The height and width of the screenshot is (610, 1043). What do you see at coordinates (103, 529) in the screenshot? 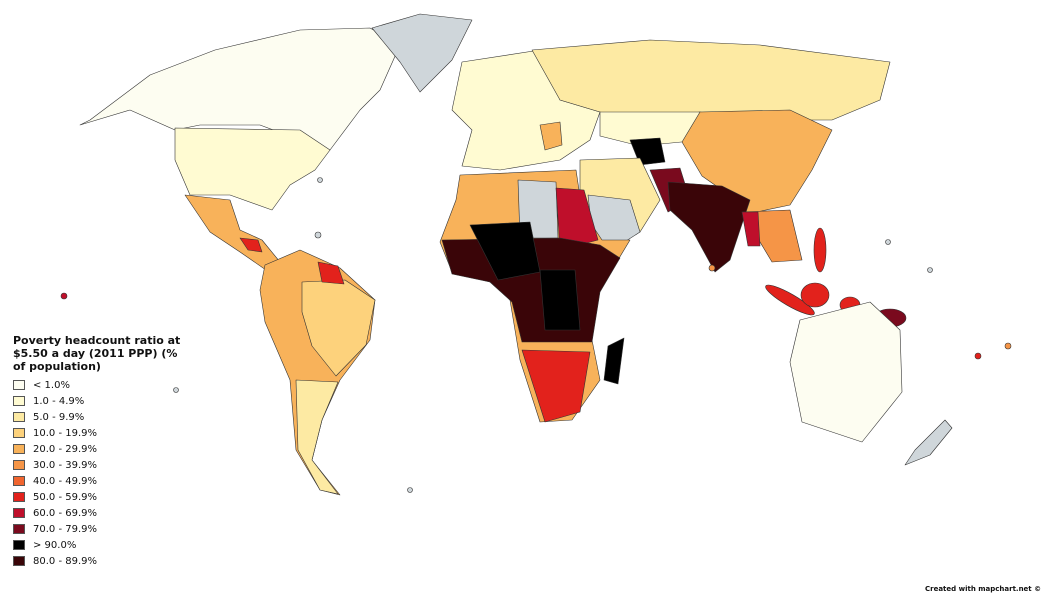
I see `legend-item: 70.0 - 79.9%` at bounding box center [103, 529].